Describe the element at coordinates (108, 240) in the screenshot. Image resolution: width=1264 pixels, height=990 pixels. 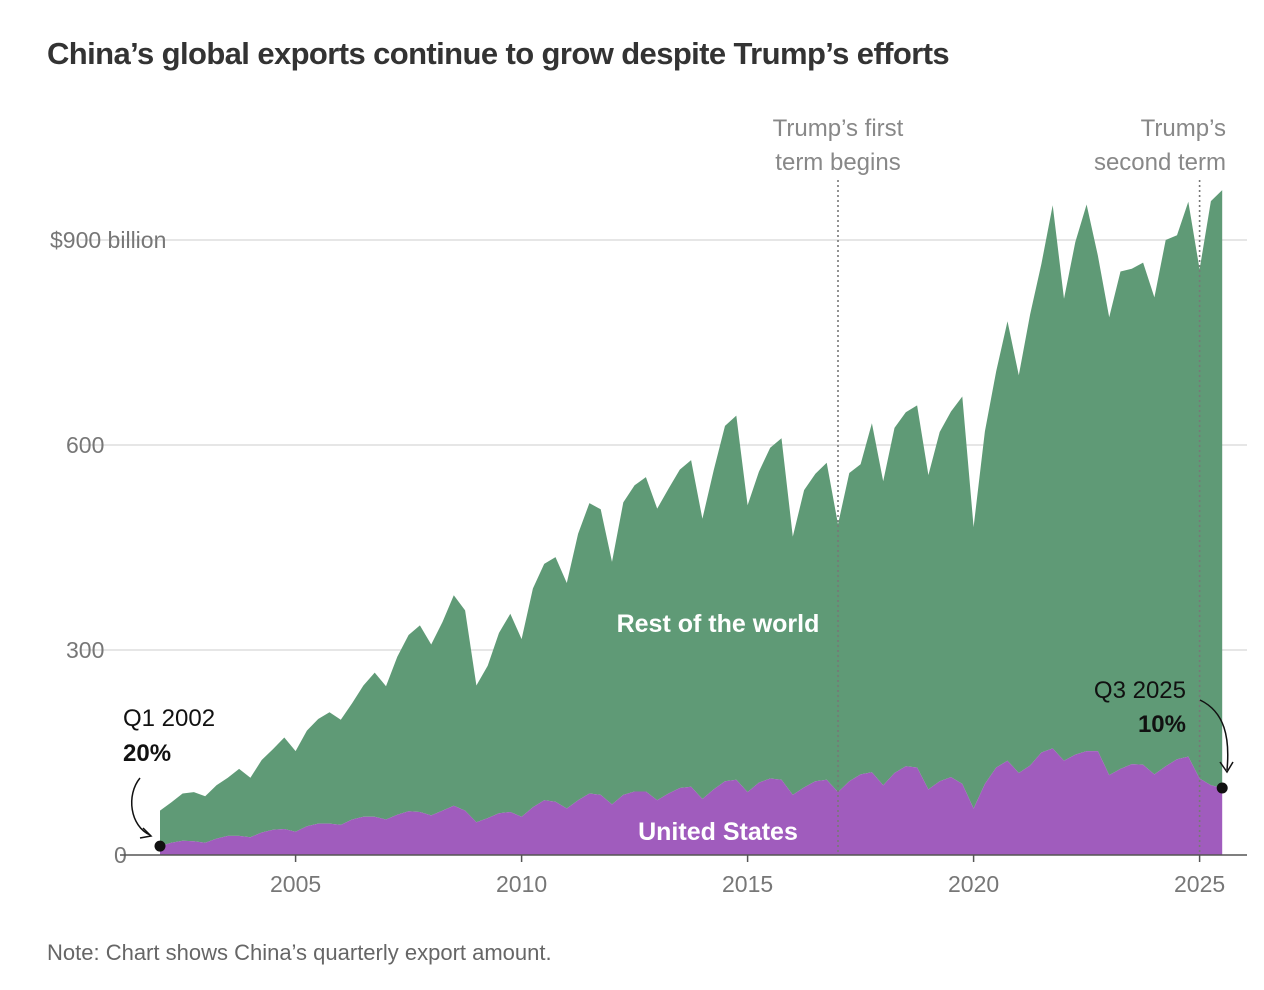
I see `y-tick-label: $900 billion` at that location.